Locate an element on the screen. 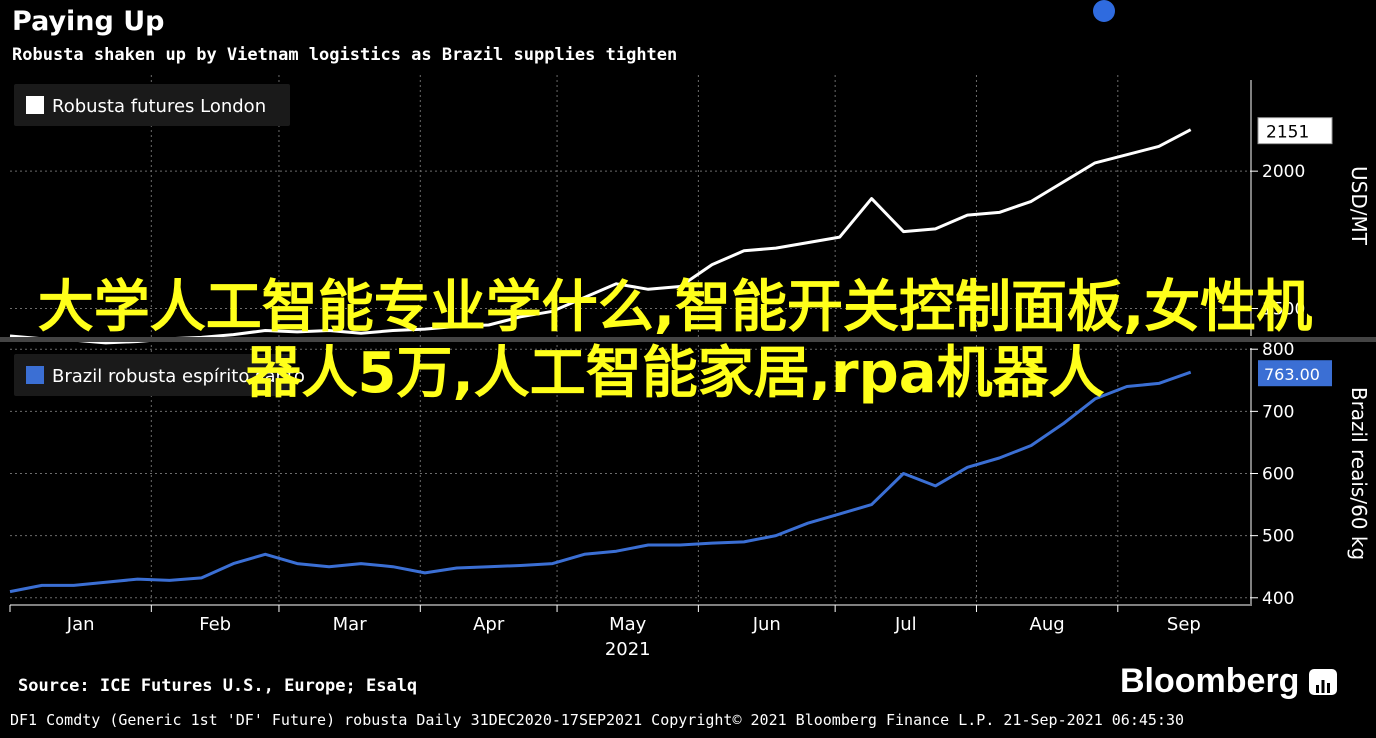 The height and width of the screenshot is (738, 1376). x-tick-label: Apr is located at coordinates (489, 624).